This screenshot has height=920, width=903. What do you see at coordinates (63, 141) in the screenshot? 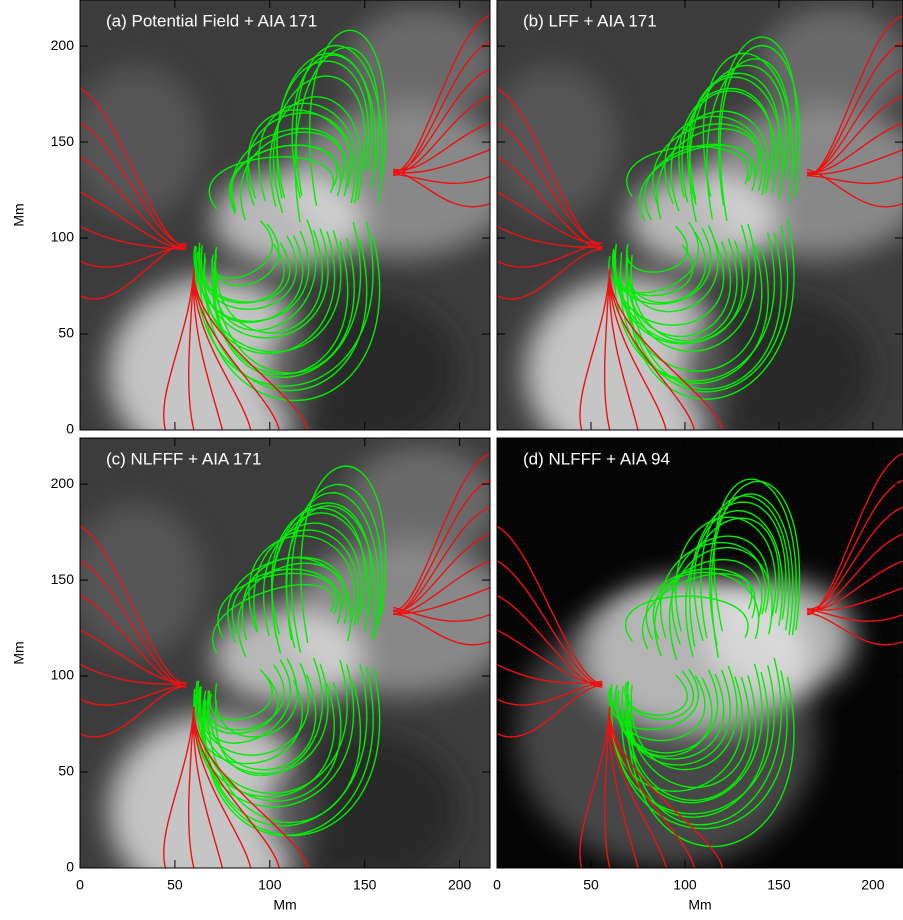
I see `y-tick-label: 150` at bounding box center [63, 141].